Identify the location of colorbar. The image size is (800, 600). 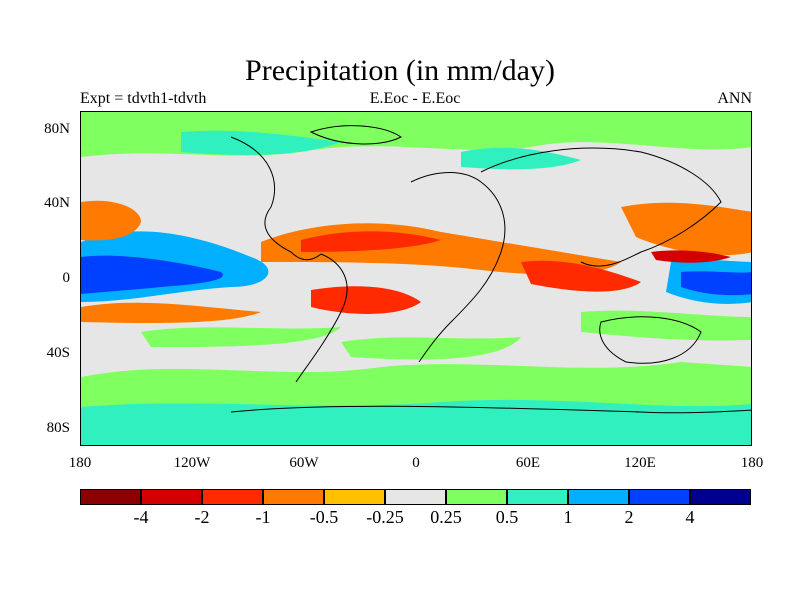
(415, 497).